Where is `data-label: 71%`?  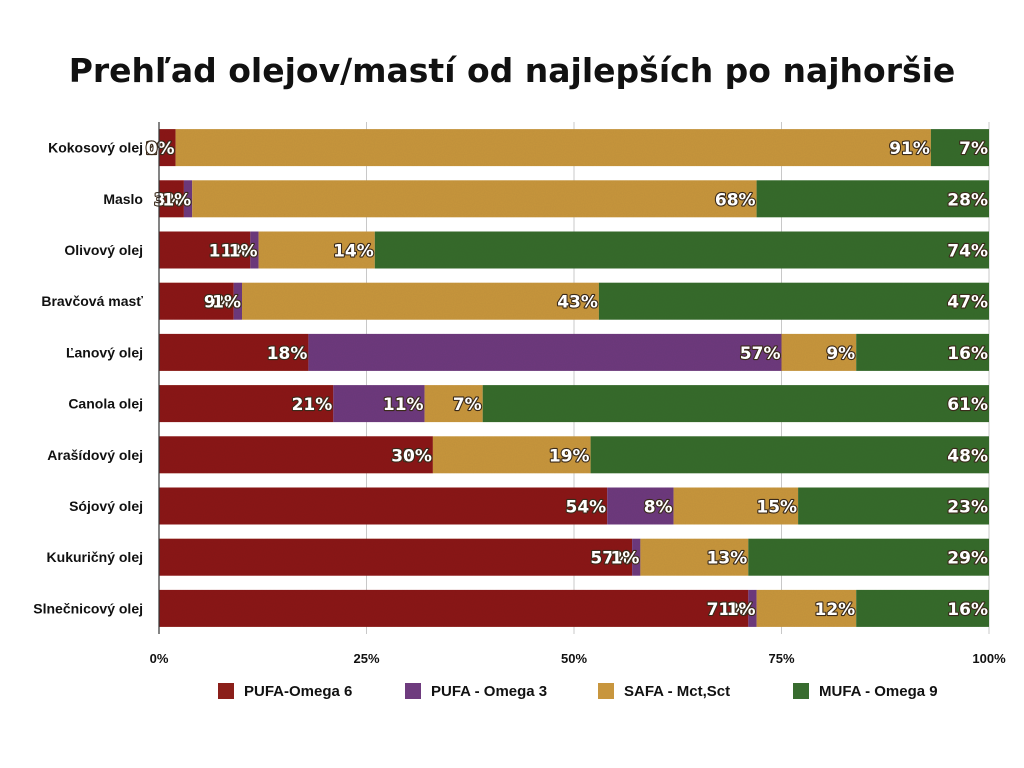
data-label: 71% is located at coordinates (727, 610).